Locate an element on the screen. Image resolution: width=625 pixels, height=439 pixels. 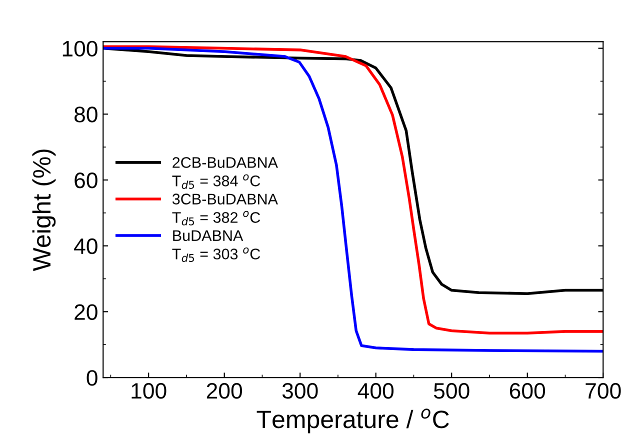
y-tick-label: 0 is located at coordinates (92, 378).